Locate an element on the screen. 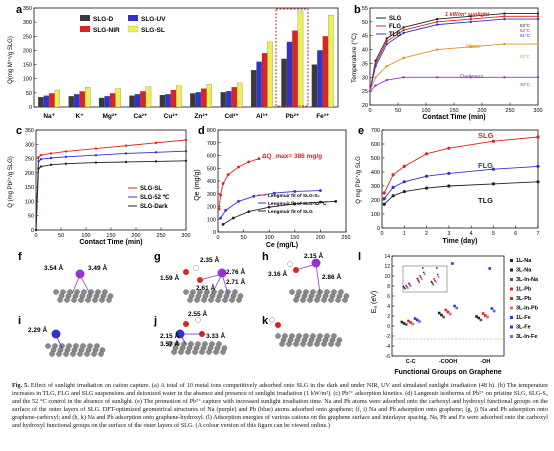 The image size is (554, 451). ytick-label: 40 is located at coordinates (365, 51).